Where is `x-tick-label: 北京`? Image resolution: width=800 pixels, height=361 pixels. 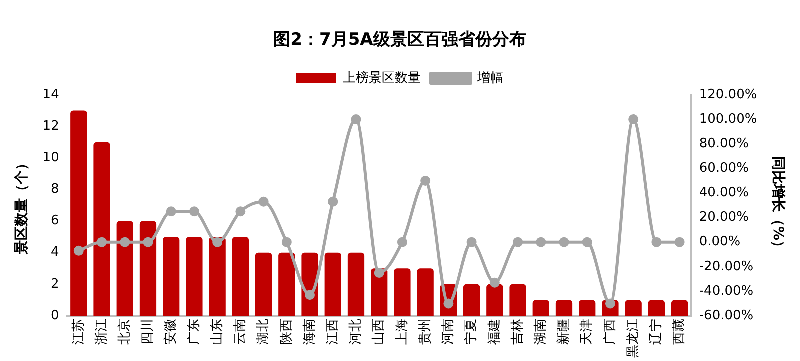 x-tick-label: 北京 is located at coordinates (124, 332).